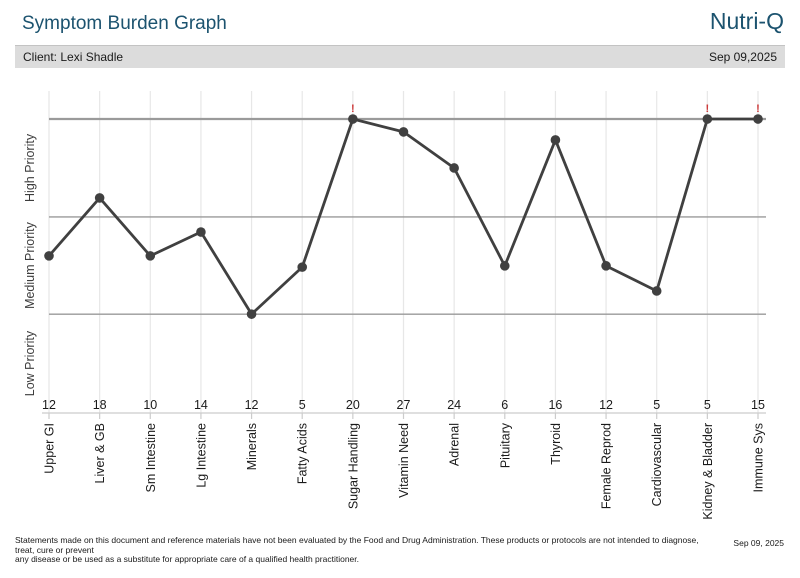  Describe the element at coordinates (100, 453) in the screenshot. I see `category-label: Liver & GB` at that location.